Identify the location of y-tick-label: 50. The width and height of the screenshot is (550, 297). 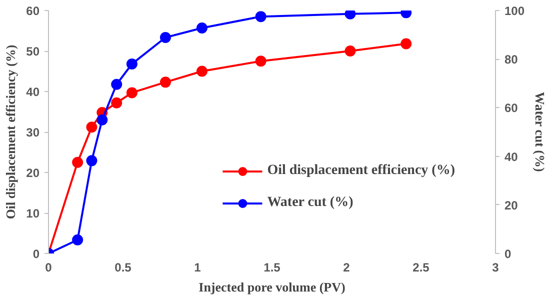
(33, 51).